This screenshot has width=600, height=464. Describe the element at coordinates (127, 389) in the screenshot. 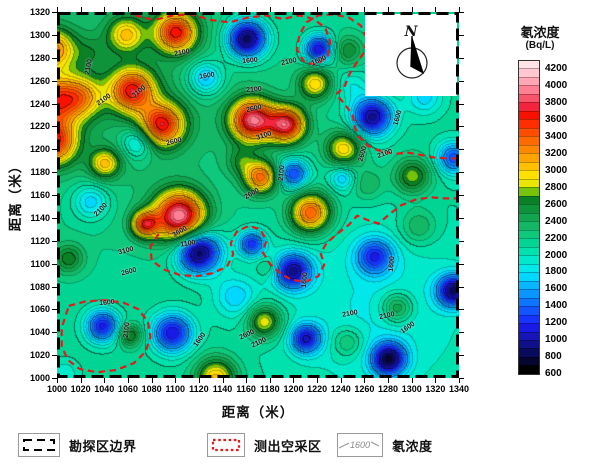

I see `x-tick-label: 1060` at that location.